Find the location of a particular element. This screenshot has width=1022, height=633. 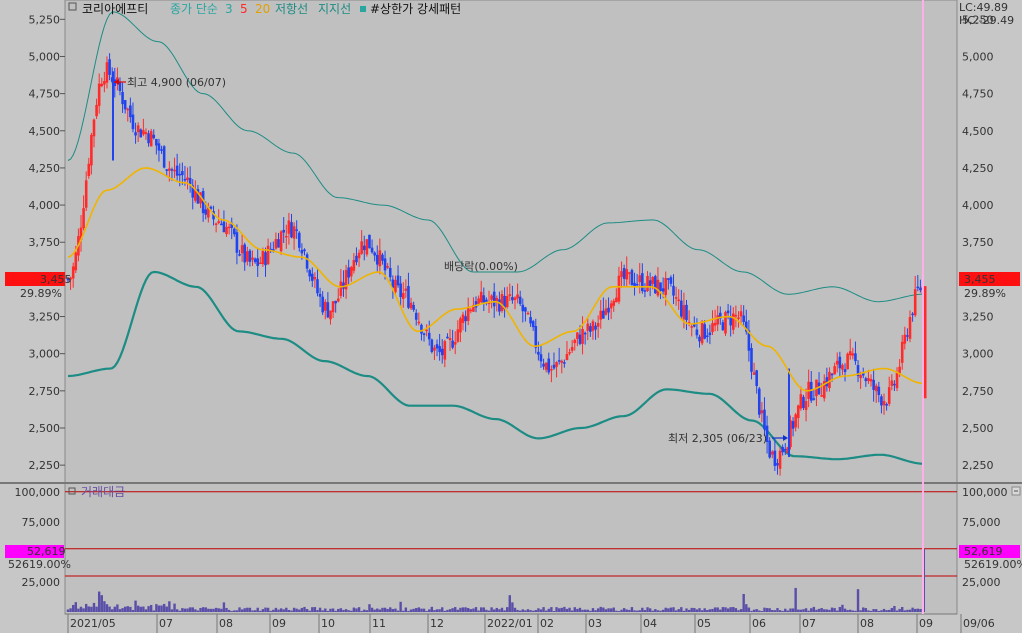

legend-support: 지지선 is located at coordinates (334, 9).